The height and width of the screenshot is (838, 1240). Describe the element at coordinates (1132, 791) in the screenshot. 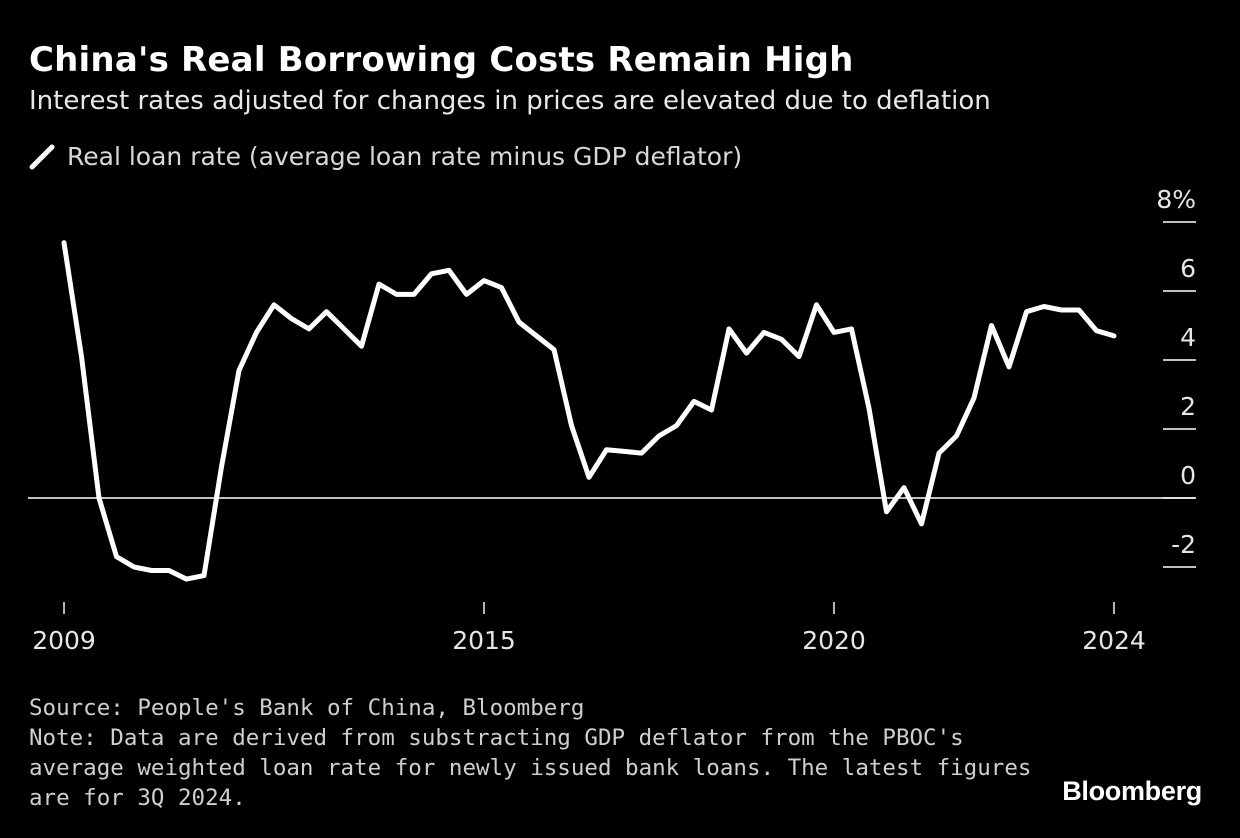

I see `bloomberg-logo: Bloomberg` at that location.